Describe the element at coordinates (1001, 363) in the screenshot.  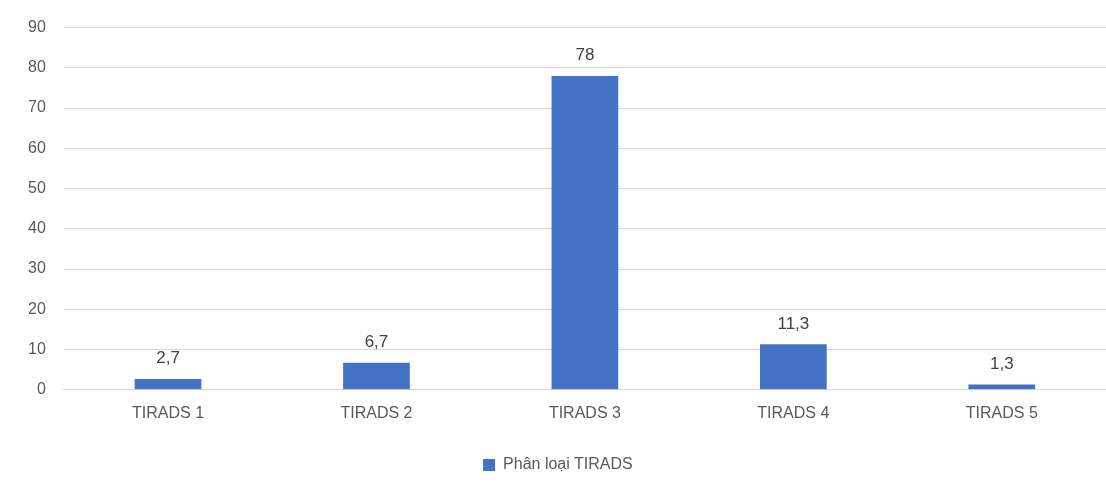
I see `data-label: 1,3` at that location.